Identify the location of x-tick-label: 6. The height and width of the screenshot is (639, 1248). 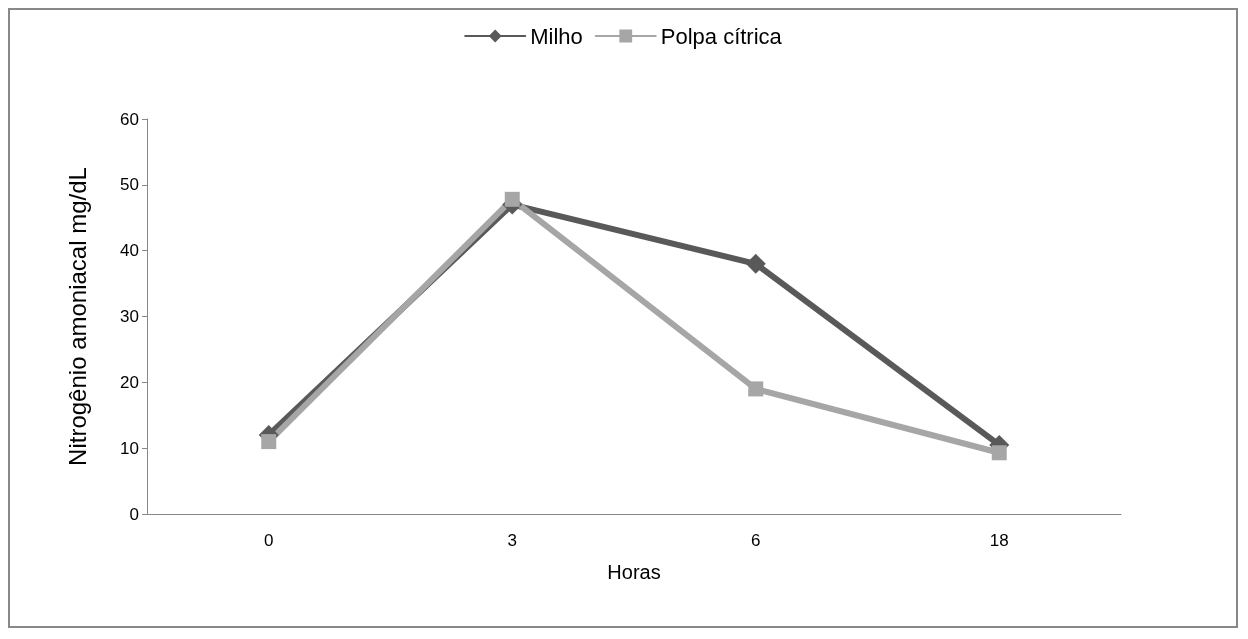
(756, 540).